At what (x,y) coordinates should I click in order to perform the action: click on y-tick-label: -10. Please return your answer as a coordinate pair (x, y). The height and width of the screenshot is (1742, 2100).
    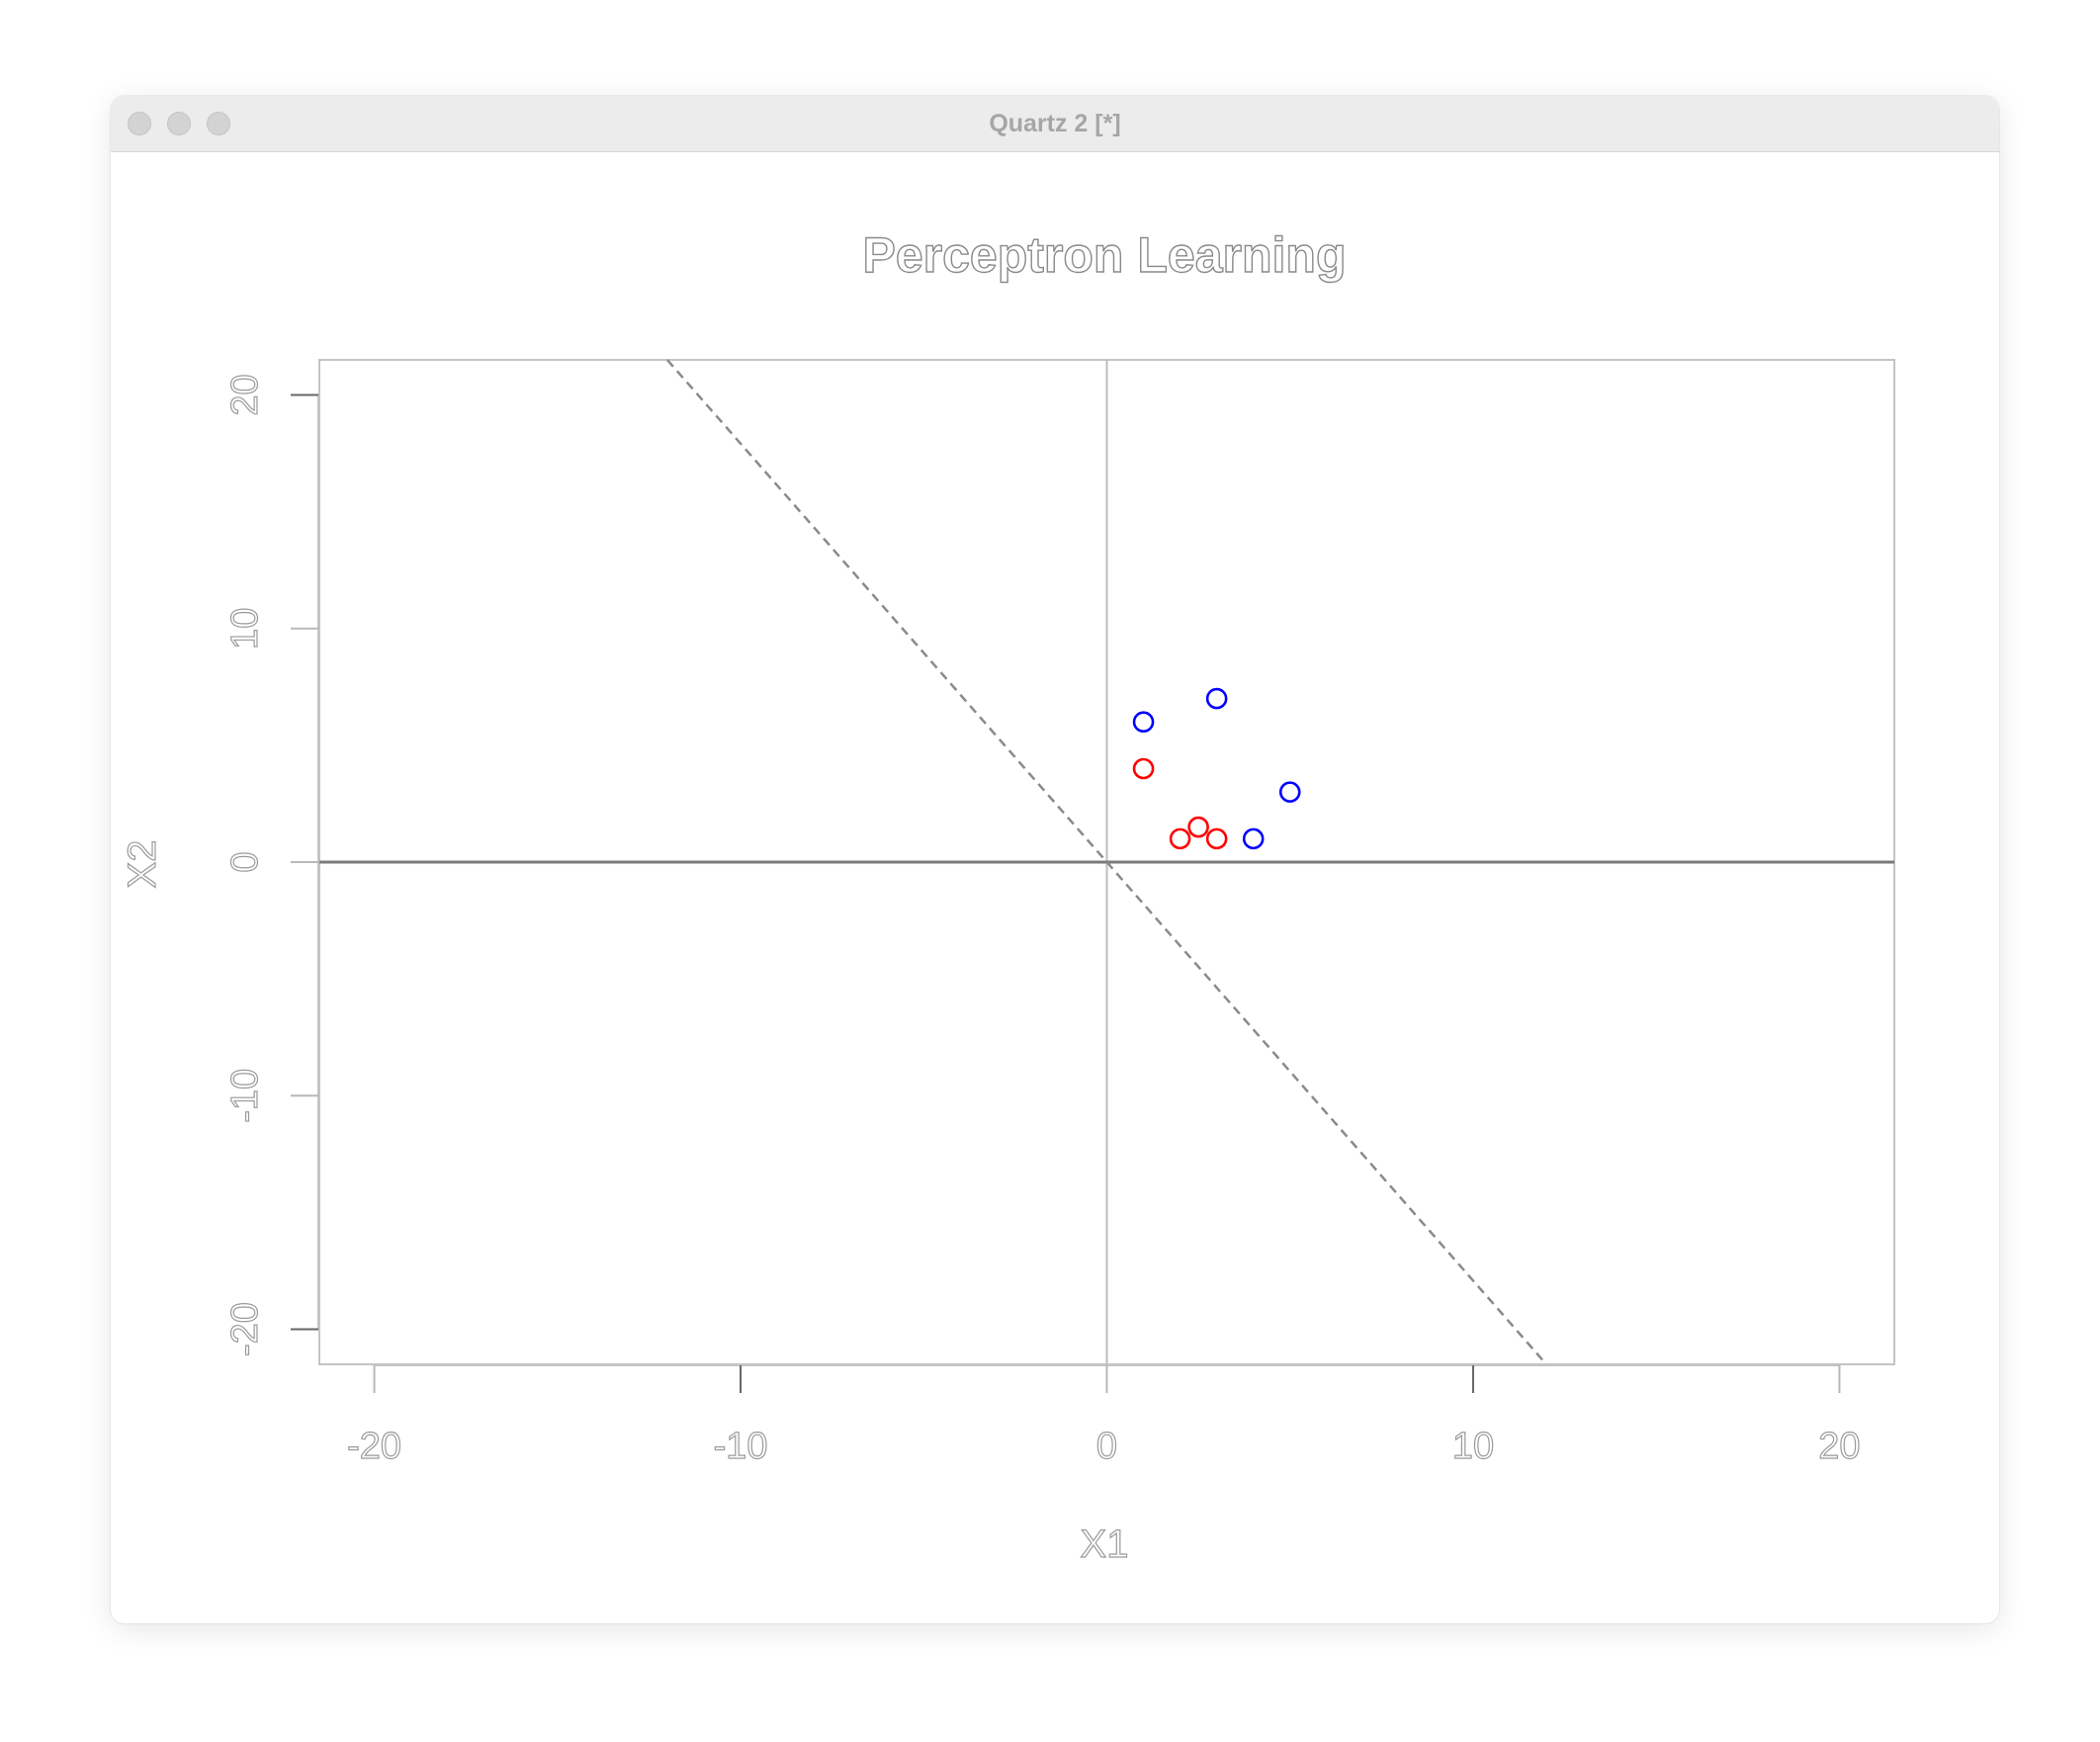
    Looking at the image, I should click on (245, 1096).